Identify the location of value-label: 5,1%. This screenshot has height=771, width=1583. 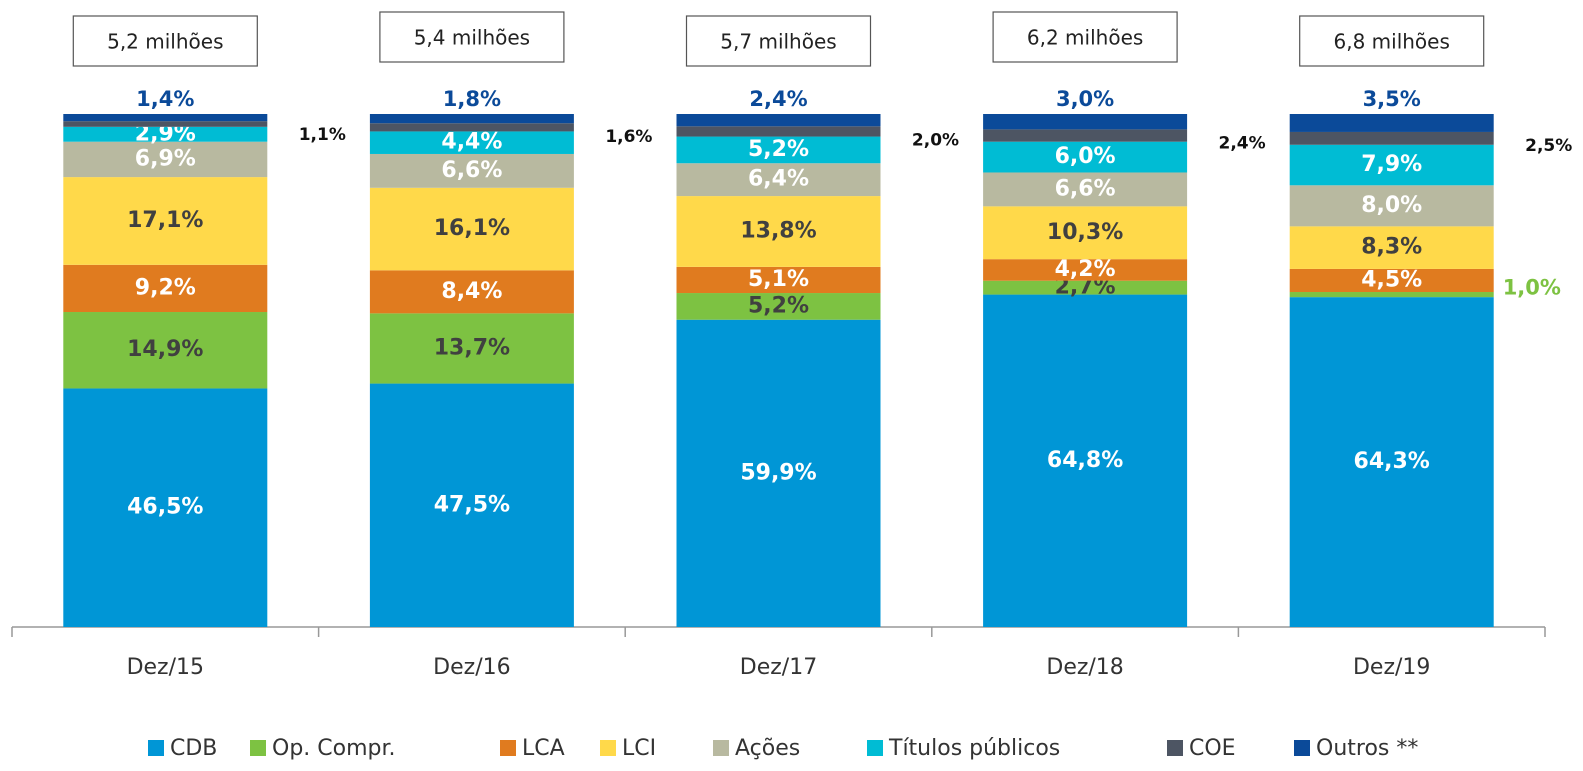
(778, 279).